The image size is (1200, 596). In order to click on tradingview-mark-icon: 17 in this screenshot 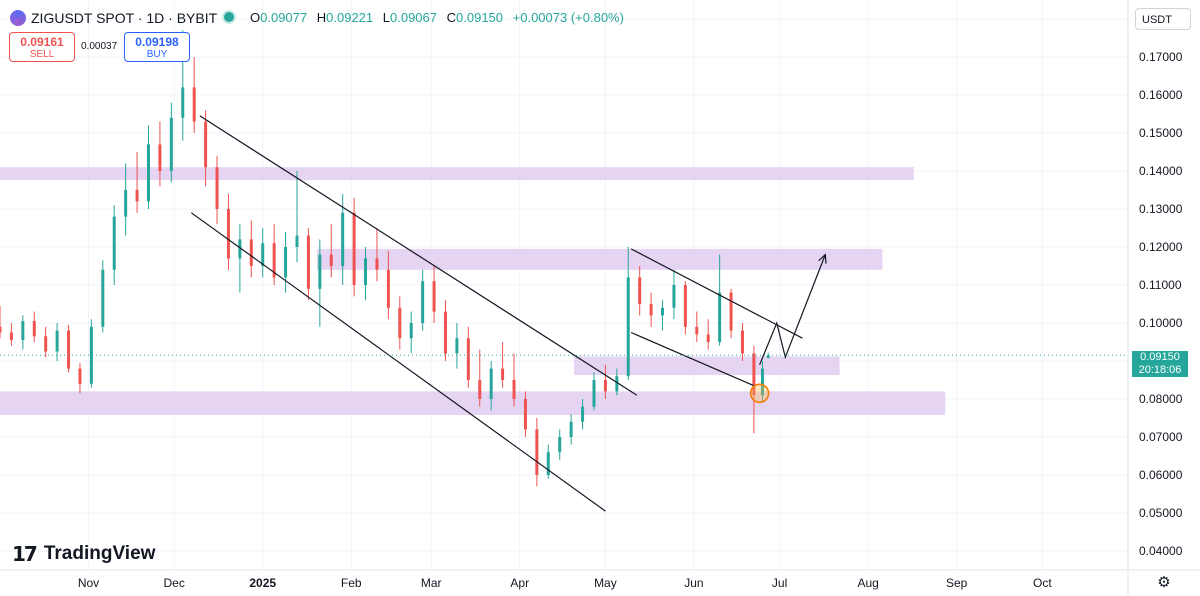, I will do `click(25, 554)`.